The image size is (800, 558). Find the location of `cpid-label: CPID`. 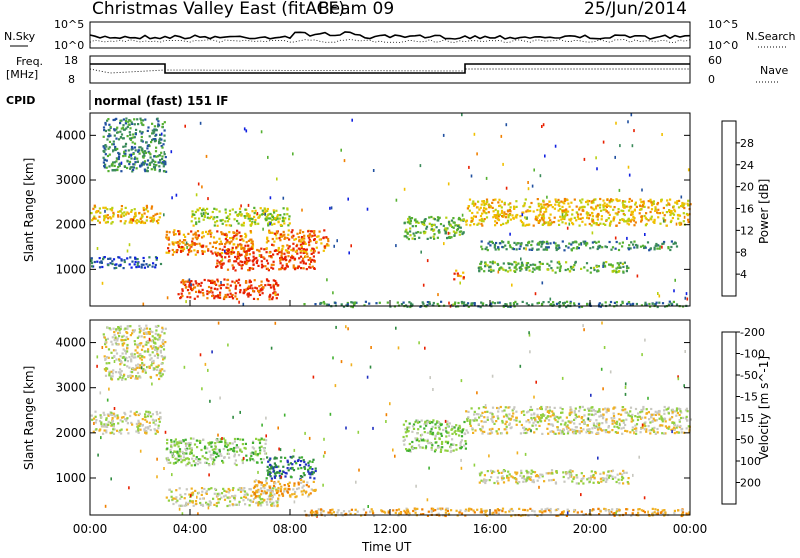

cpid-label: CPID is located at coordinates (20, 100).